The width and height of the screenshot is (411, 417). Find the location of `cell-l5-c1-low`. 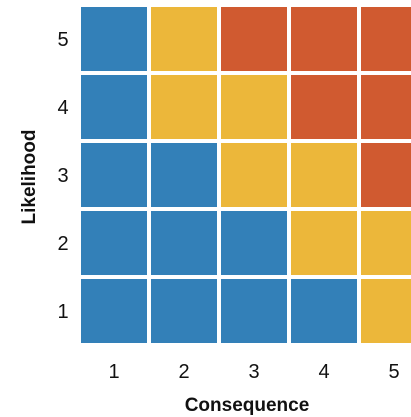

cell-l5-c1-low is located at coordinates (114, 39).